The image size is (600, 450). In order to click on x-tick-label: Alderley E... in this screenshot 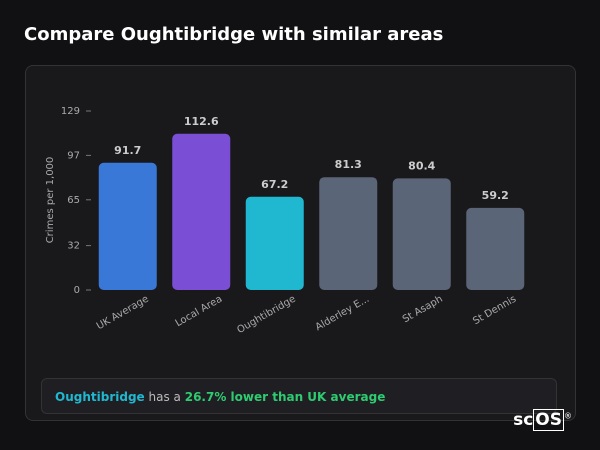, I will do `click(343, 314)`.